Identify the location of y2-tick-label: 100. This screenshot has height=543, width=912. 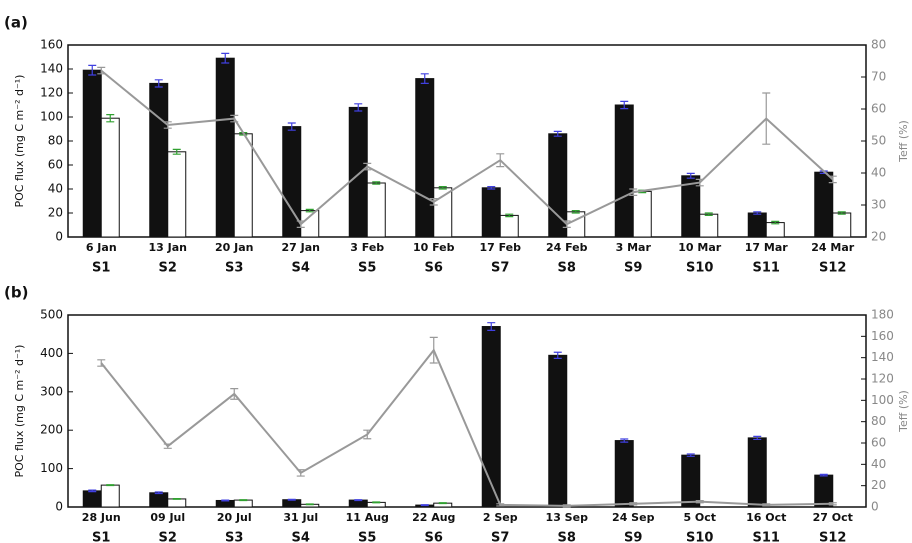
(882, 400).